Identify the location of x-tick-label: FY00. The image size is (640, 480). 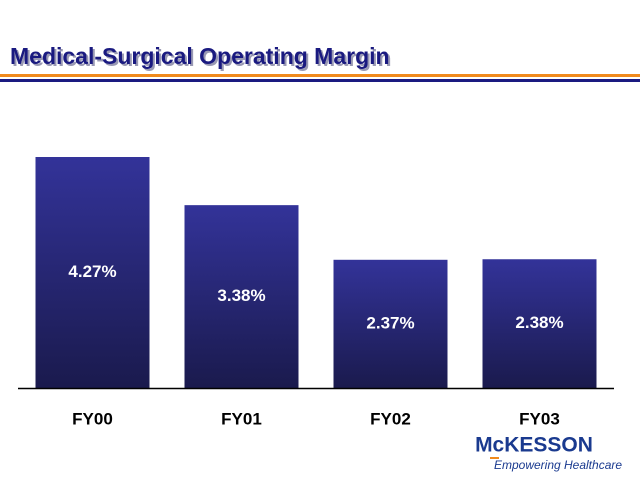
(92, 418).